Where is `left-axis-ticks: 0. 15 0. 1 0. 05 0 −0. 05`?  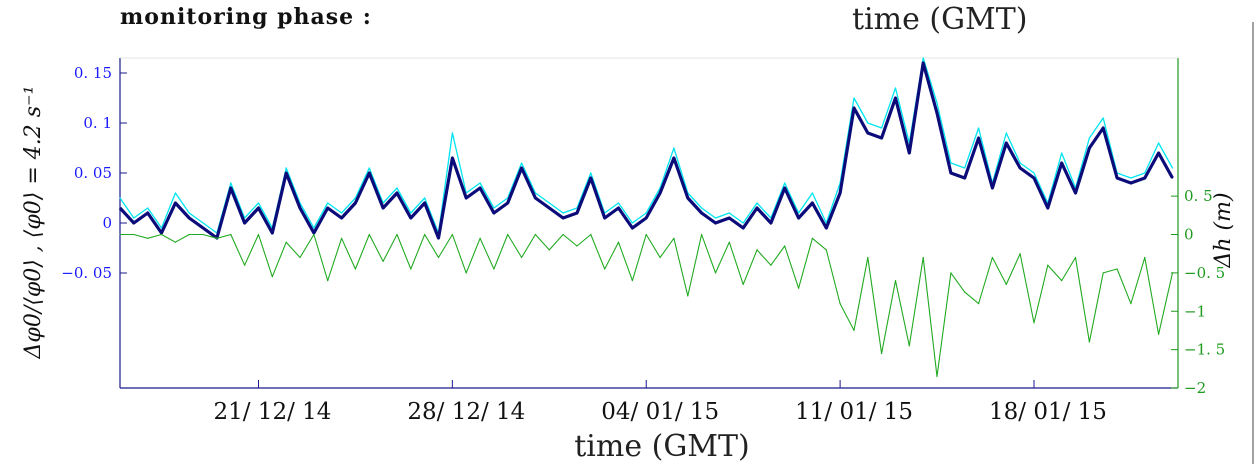
left-axis-ticks: 0. 15 0. 1 0. 05 0 −0. 05 is located at coordinates (94, 173).